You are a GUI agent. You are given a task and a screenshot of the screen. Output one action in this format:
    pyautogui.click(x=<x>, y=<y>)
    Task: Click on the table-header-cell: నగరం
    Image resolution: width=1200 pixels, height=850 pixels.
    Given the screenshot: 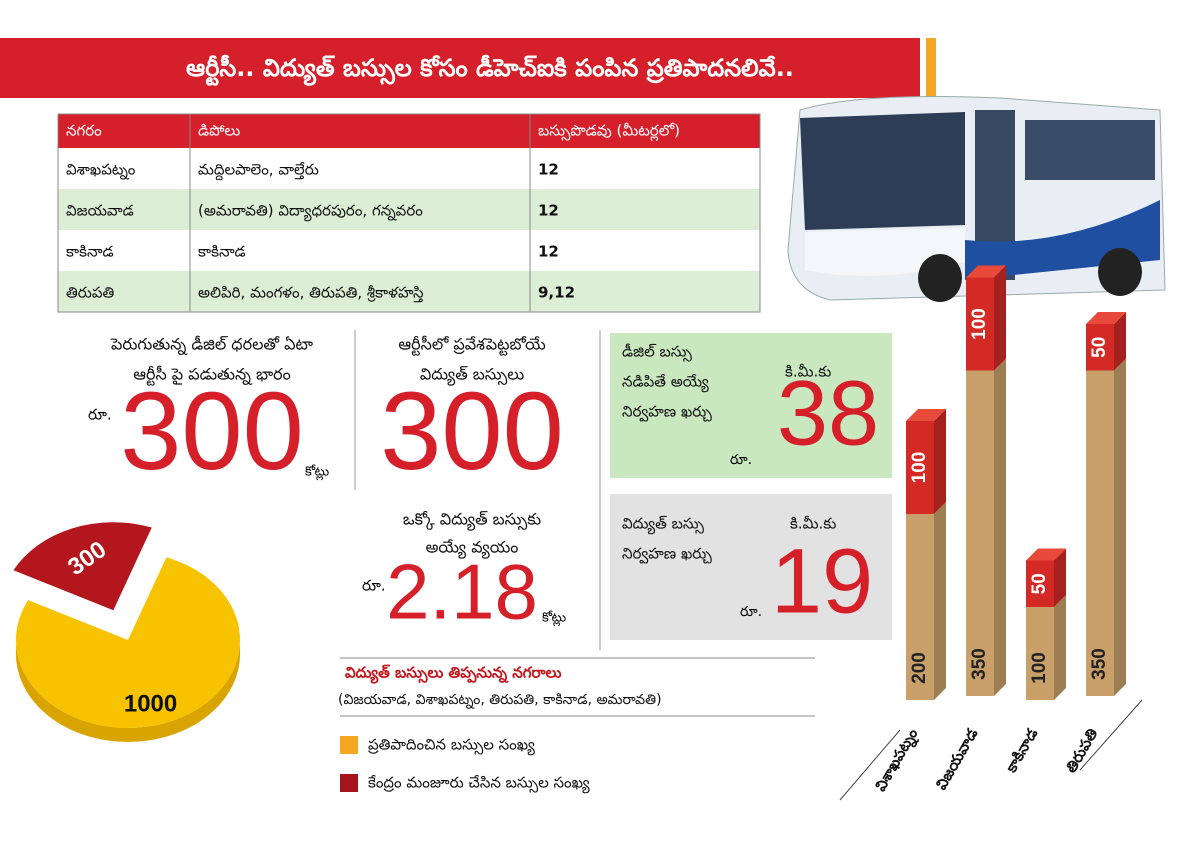 What is the action you would take?
    pyautogui.click(x=84, y=131)
    